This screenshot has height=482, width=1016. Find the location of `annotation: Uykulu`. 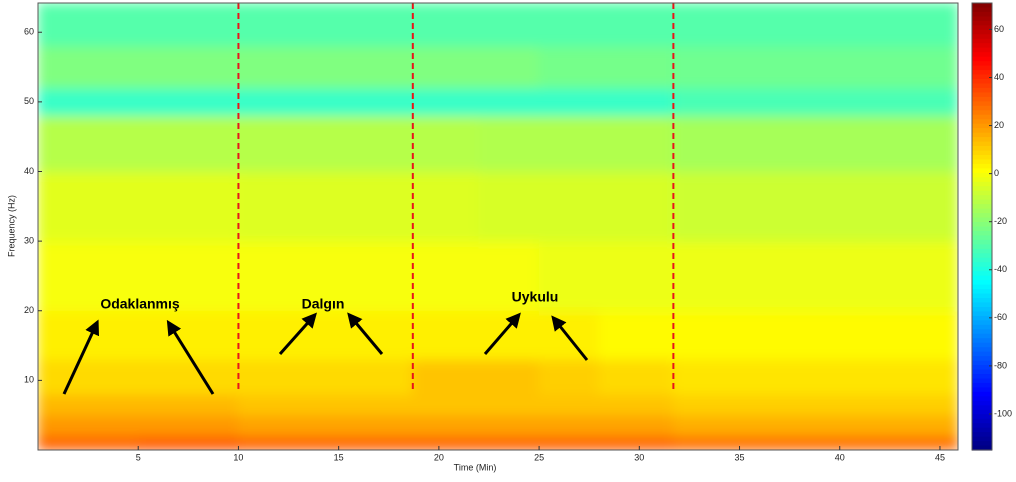

annotation: Uykulu is located at coordinates (535, 297).